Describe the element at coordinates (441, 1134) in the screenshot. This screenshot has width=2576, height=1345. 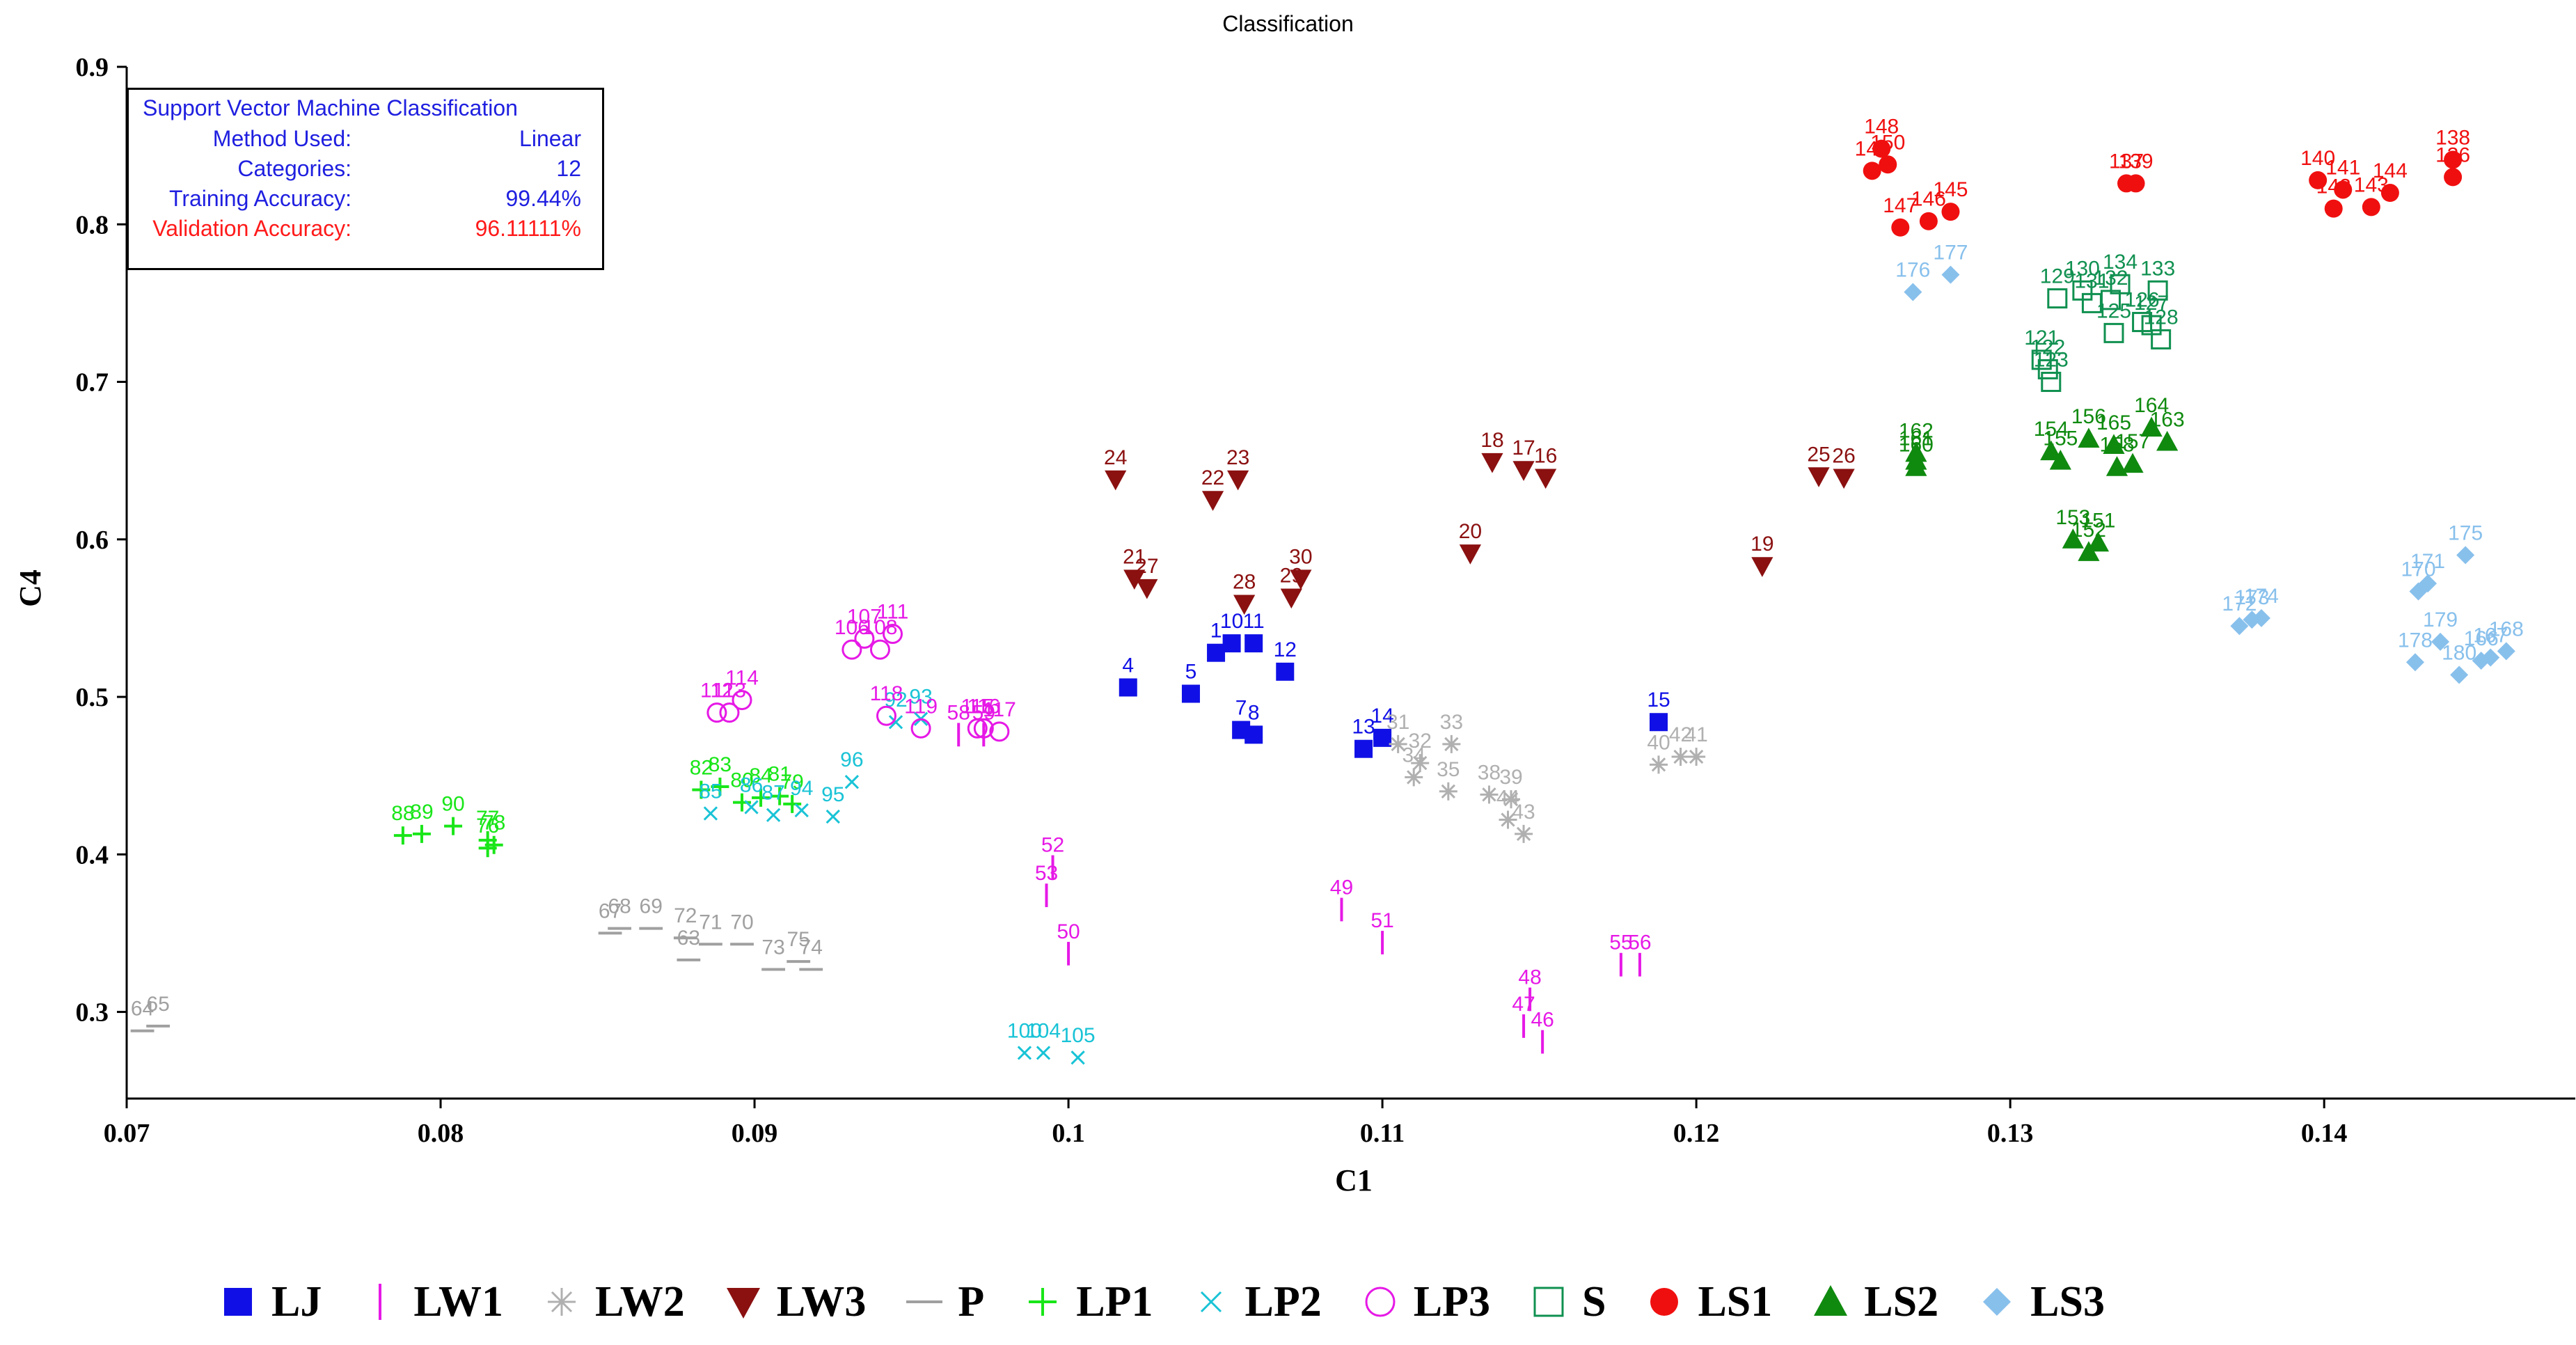
I see `x-tick-label: 0.08` at that location.